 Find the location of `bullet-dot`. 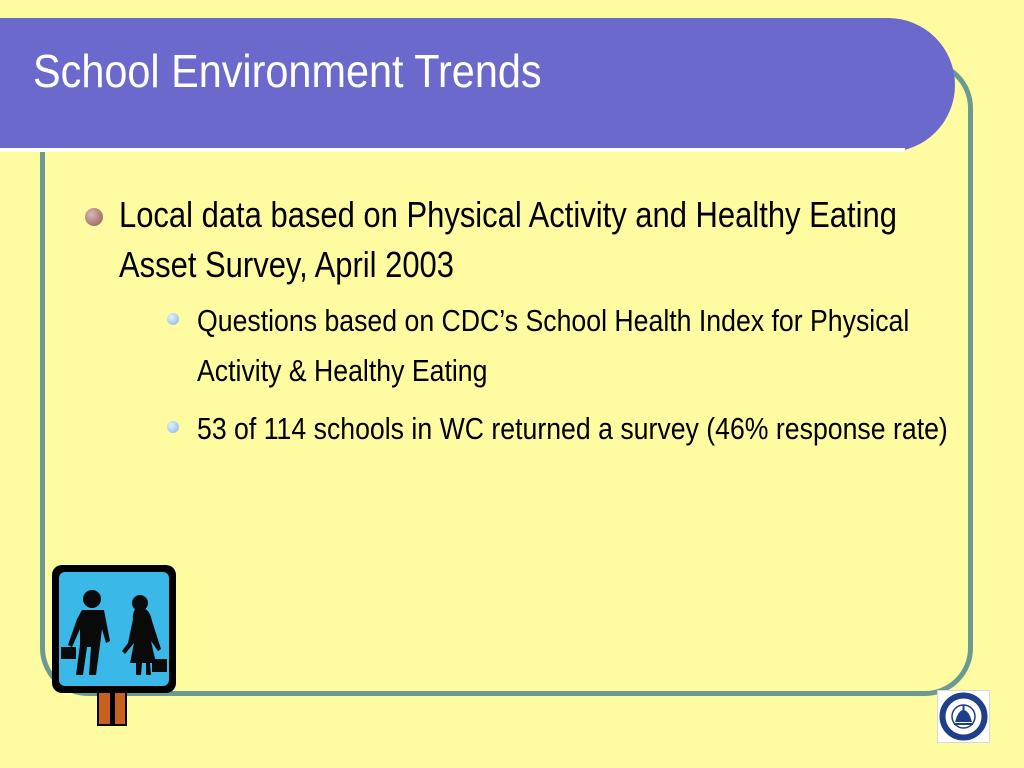

bullet-dot is located at coordinates (94, 217).